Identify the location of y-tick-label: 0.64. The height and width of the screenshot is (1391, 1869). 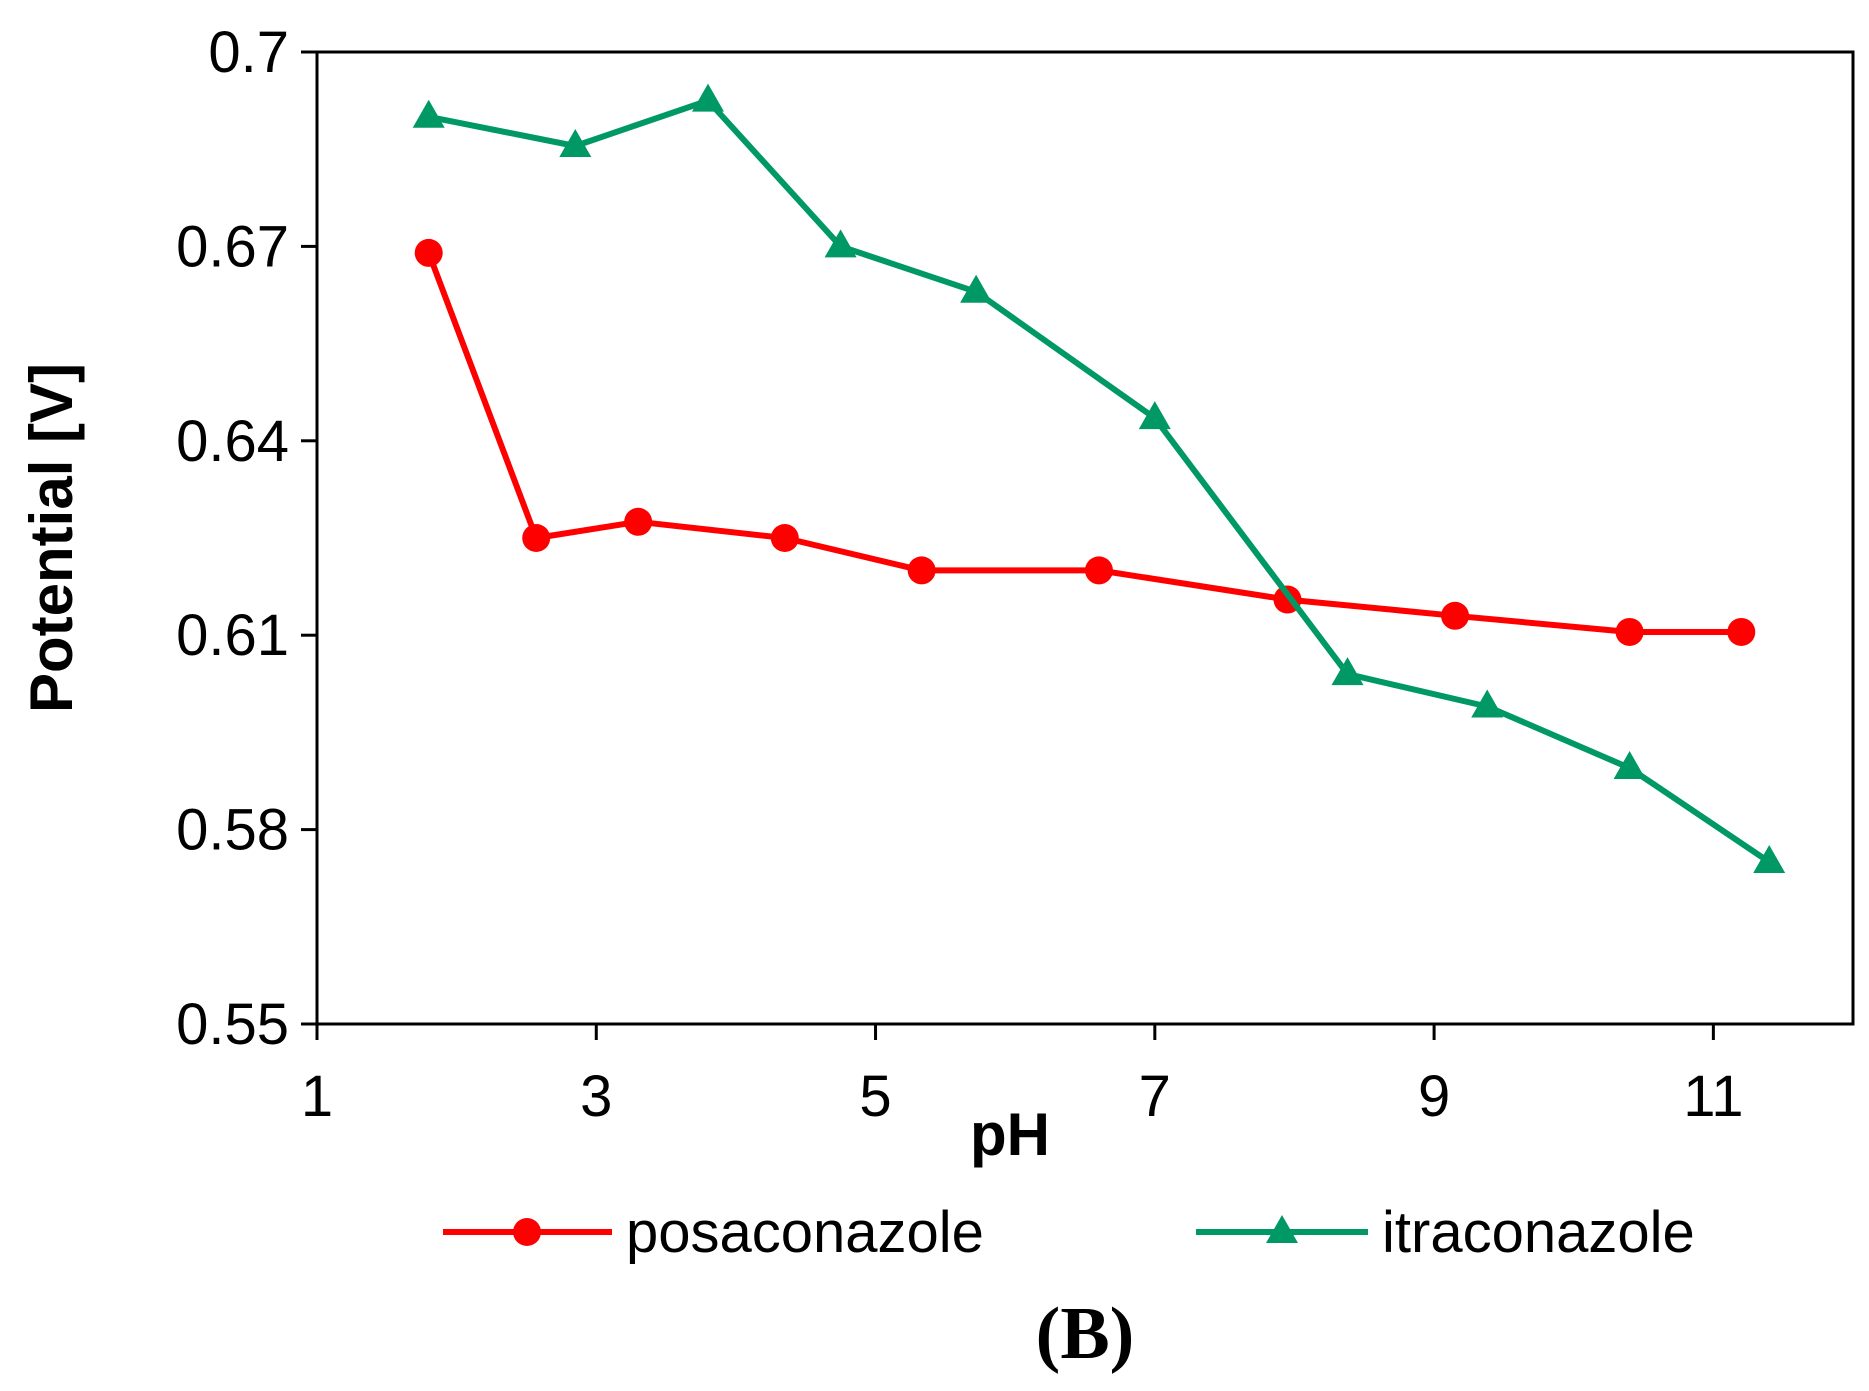
(232, 441).